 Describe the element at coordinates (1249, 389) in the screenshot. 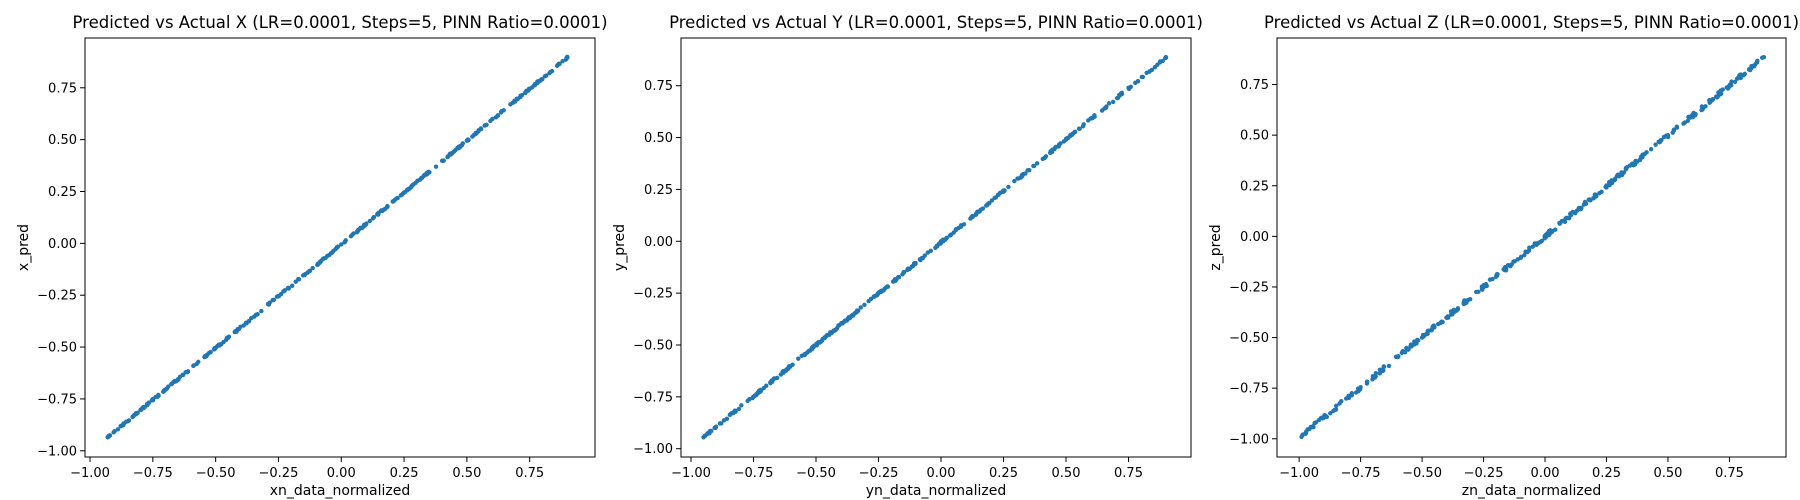

I see `y-tick-label: −0.75` at that location.